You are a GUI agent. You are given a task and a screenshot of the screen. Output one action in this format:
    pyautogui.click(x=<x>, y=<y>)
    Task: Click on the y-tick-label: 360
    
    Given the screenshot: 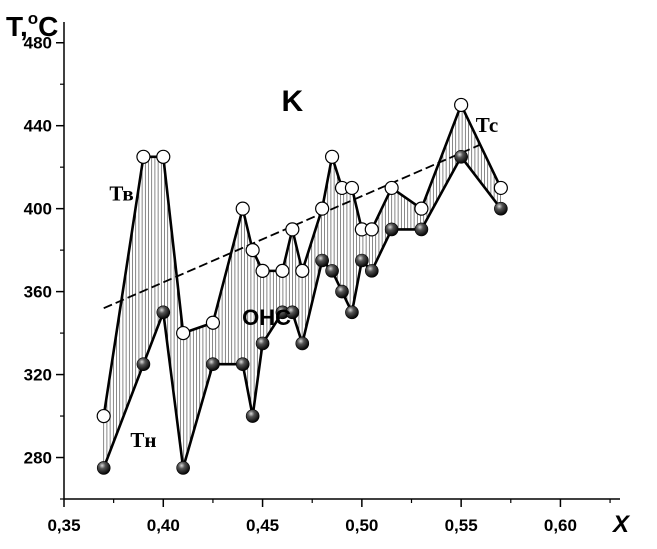 What is the action you would take?
    pyautogui.click(x=38, y=292)
    